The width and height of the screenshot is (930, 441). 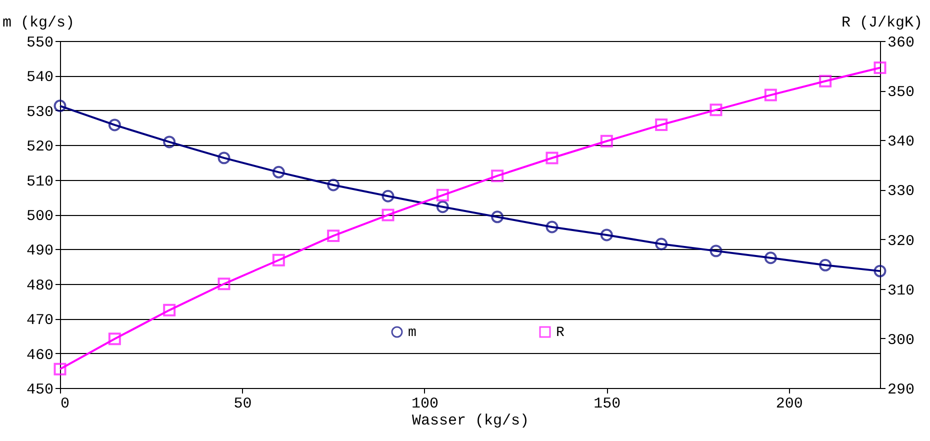 What do you see at coordinates (424, 404) in the screenshot?
I see `x-tick-label: 100` at bounding box center [424, 404].